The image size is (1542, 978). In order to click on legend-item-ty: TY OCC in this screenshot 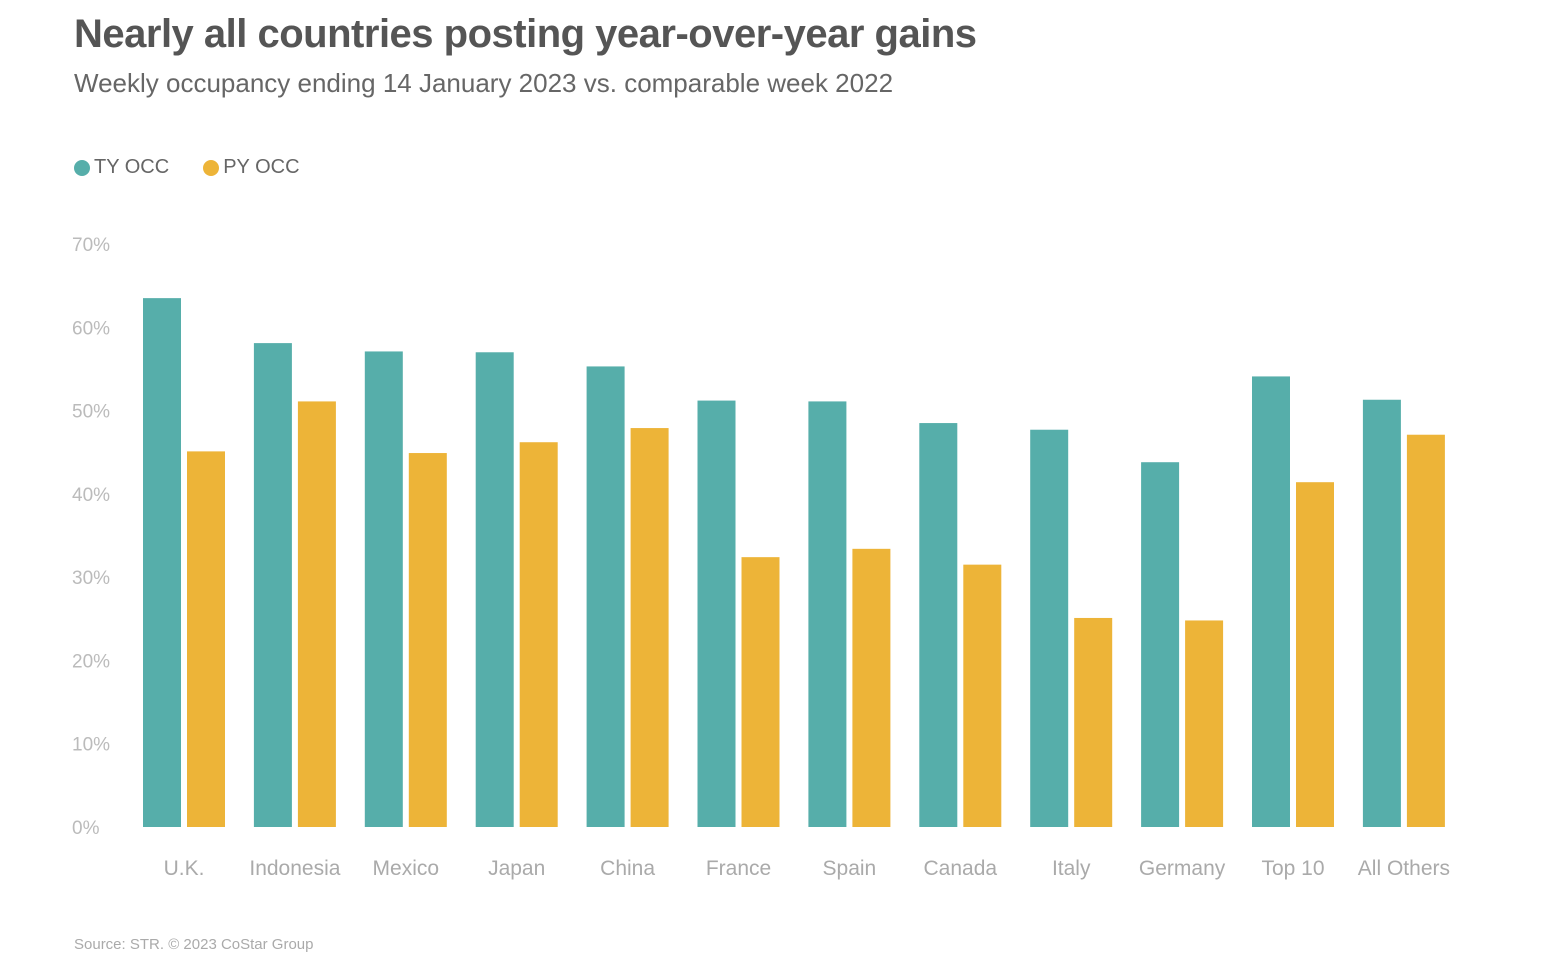, I will do `click(121, 167)`.